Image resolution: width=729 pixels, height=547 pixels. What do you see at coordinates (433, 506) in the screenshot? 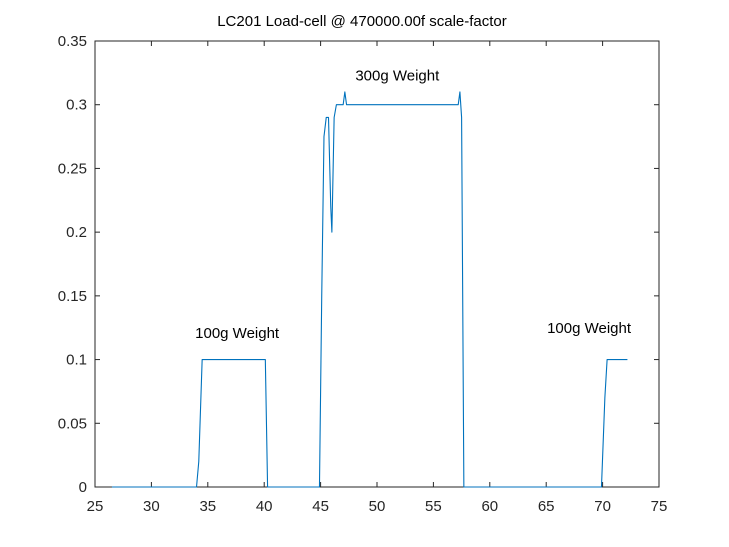
I see `x-tick-label: 55` at bounding box center [433, 506].